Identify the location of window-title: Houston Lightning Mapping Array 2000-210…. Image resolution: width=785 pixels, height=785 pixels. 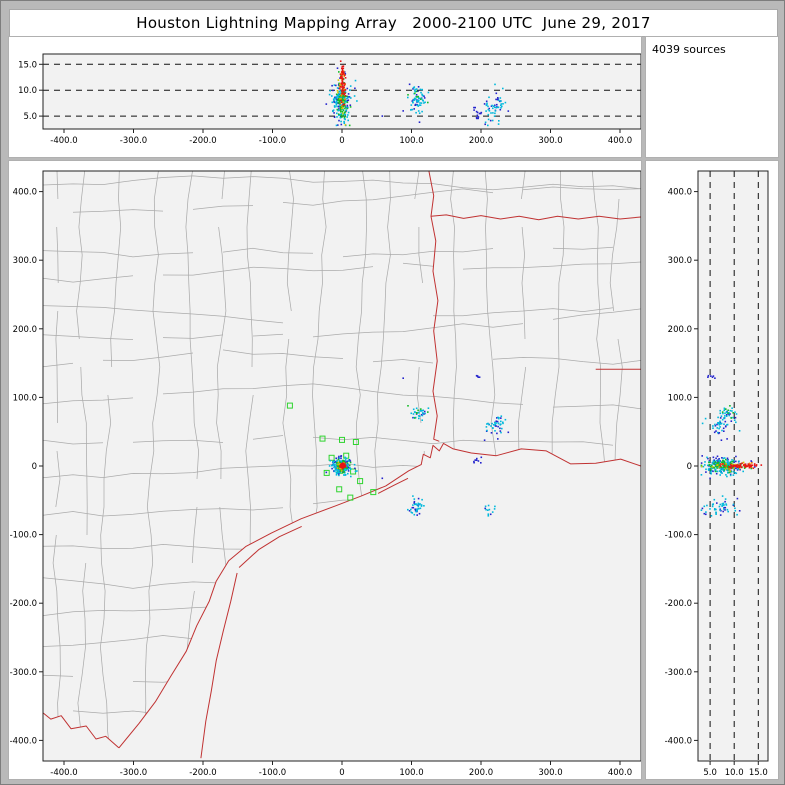
(393, 23).